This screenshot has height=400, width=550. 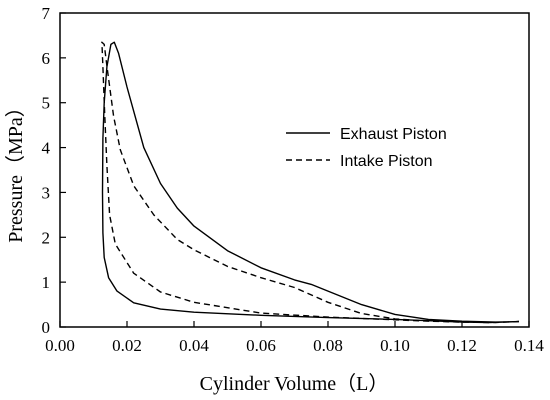 What do you see at coordinates (46, 103) in the screenshot?
I see `y-tick-label: 5` at bounding box center [46, 103].